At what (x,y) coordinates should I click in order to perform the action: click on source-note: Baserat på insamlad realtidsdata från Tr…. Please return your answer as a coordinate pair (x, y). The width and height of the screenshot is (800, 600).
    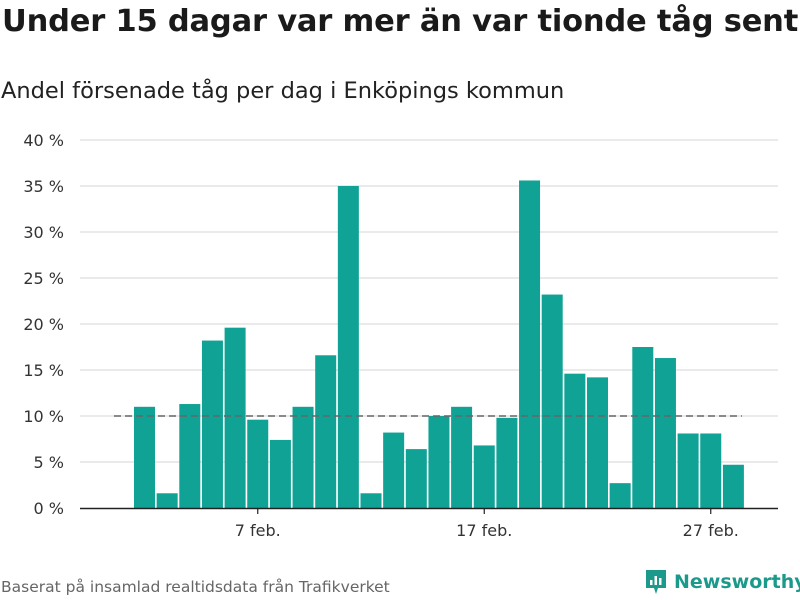
    Looking at the image, I should click on (195, 587).